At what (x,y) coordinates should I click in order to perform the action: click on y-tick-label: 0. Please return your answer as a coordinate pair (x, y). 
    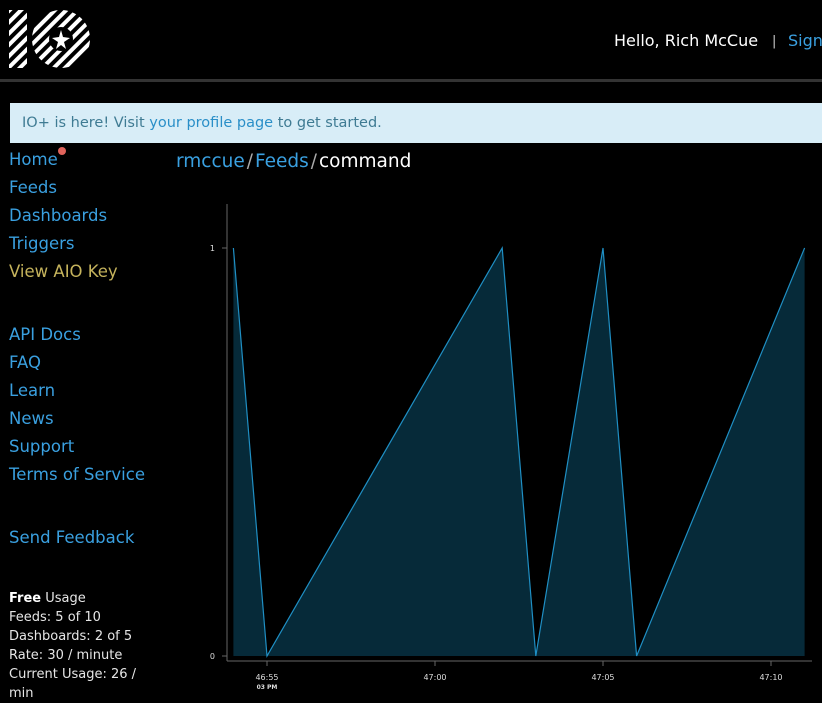
    Looking at the image, I should click on (212, 656).